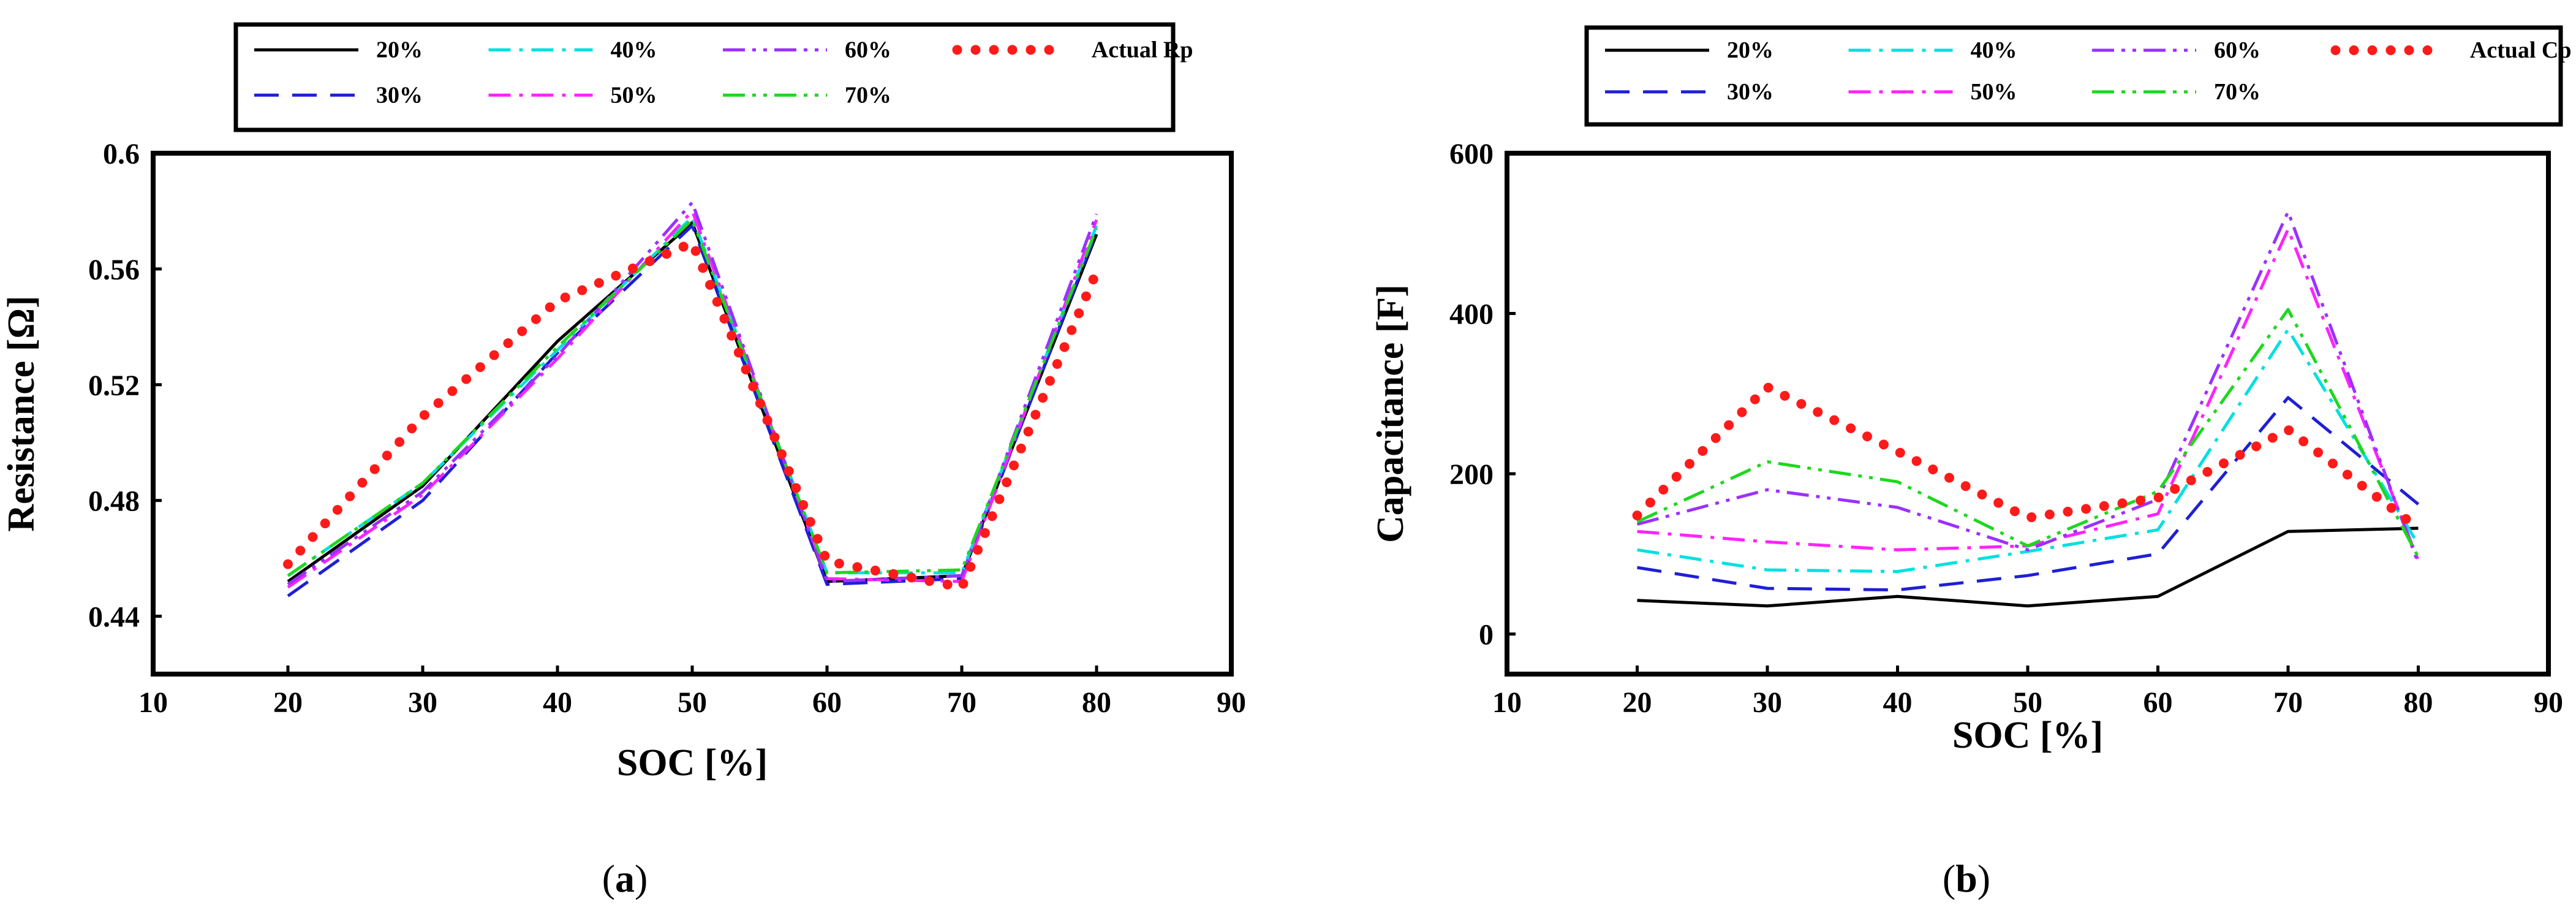  What do you see at coordinates (1142, 50) in the screenshot?
I see `legend-label: Actual Rp` at bounding box center [1142, 50].